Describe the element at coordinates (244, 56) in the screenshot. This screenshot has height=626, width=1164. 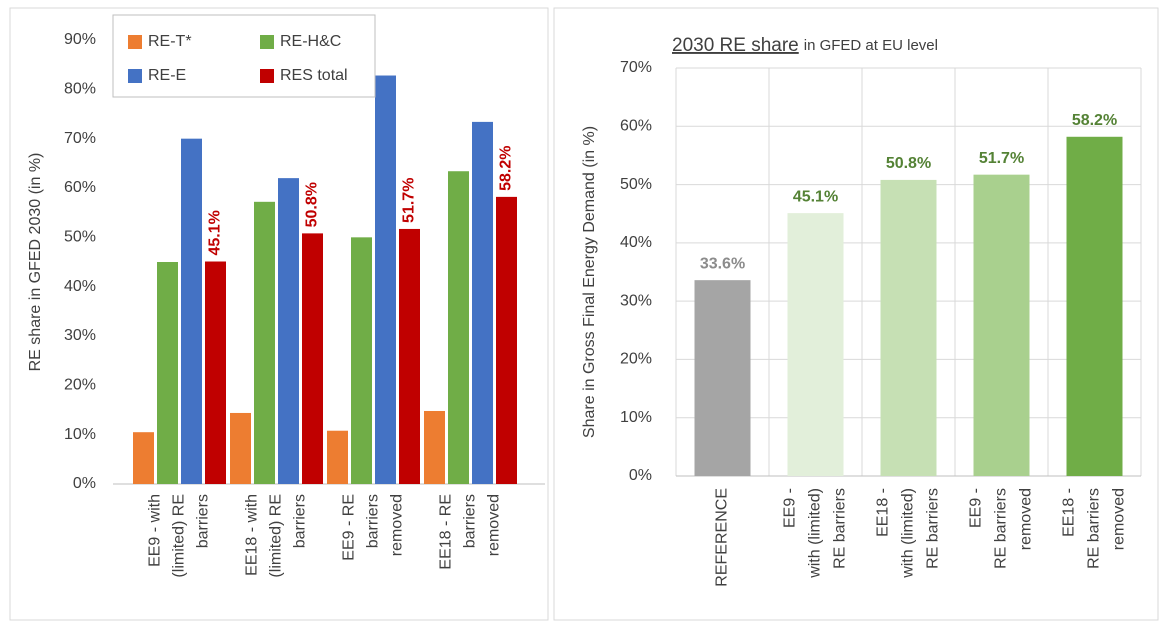
I see `legend-box` at that location.